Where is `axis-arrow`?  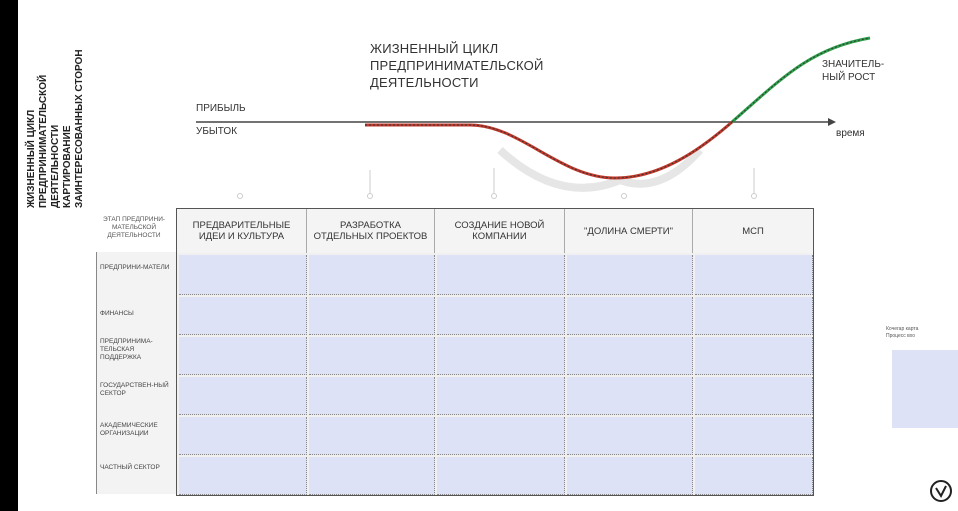 axis-arrow is located at coordinates (832, 122).